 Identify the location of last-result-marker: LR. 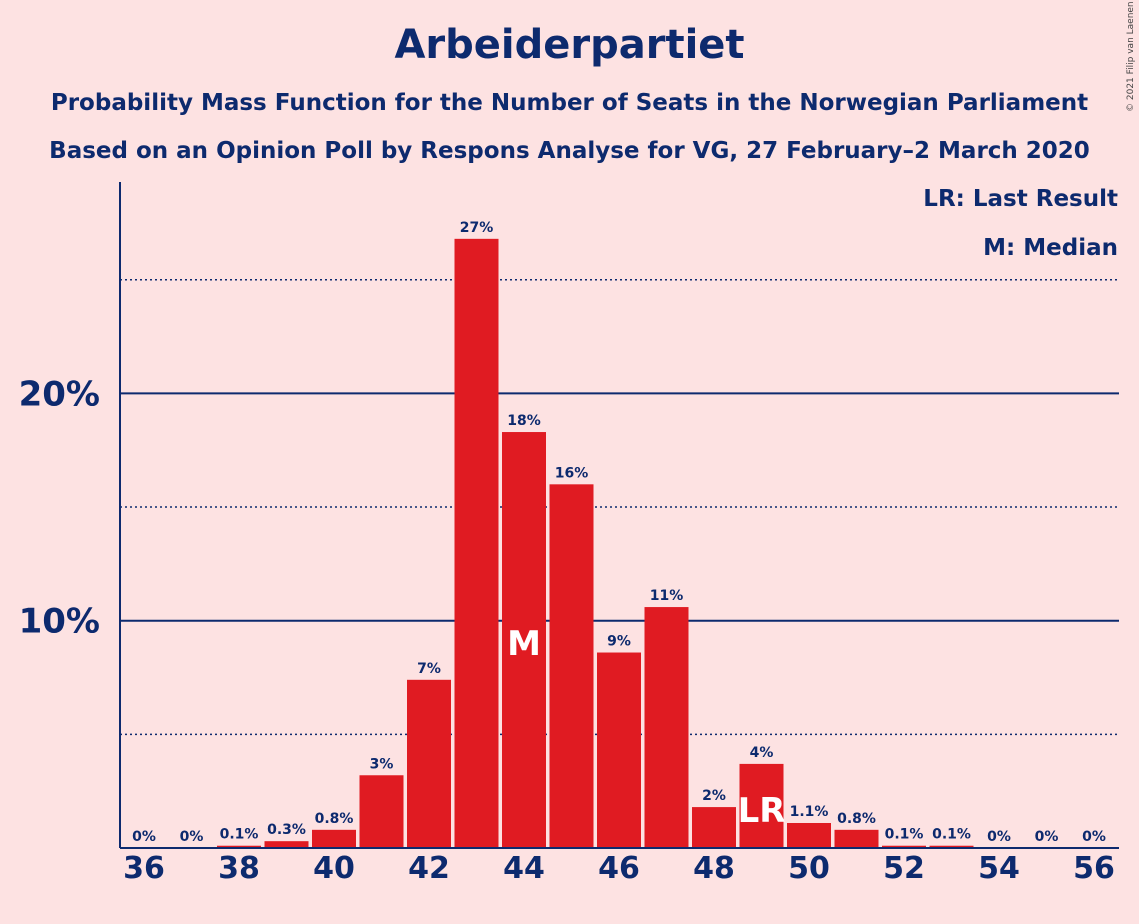
(762, 811).